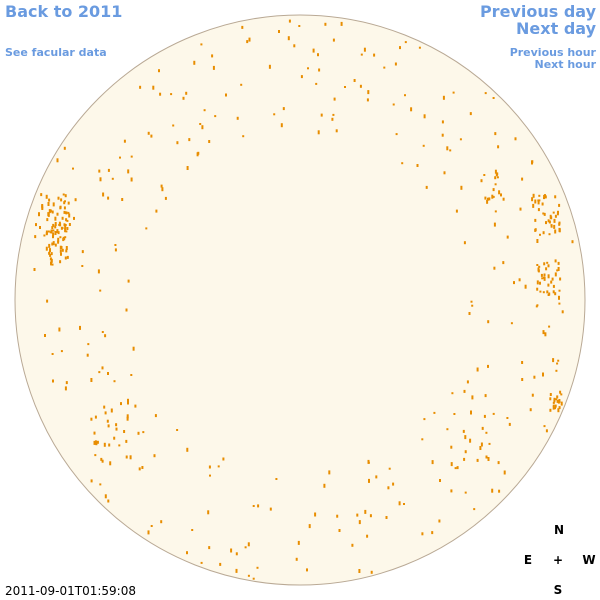 This screenshot has width=600, height=600. What do you see at coordinates (556, 28) in the screenshot?
I see `next-day-link: Next day` at bounding box center [556, 28].